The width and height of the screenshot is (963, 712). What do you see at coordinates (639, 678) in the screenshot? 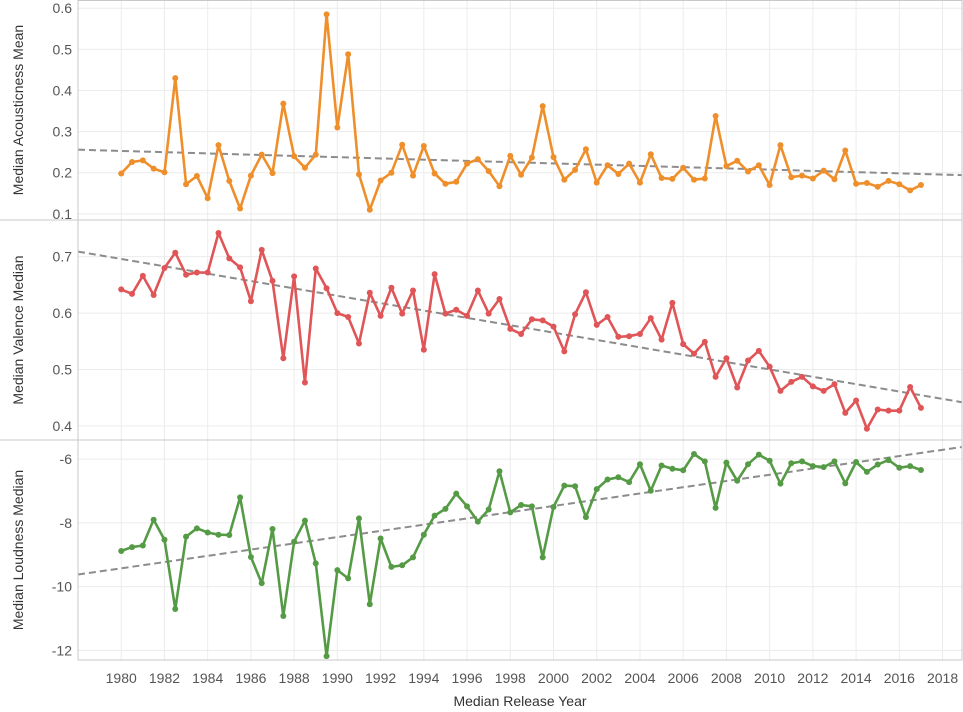
I see `x-tick-label: 2004` at bounding box center [639, 678].